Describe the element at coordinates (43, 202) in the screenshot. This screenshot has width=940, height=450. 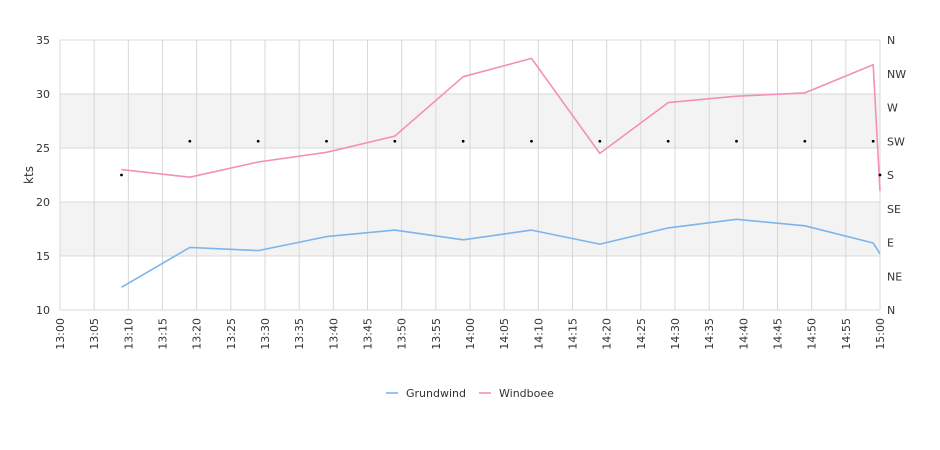
I see `y-tick-label: 20` at that location.